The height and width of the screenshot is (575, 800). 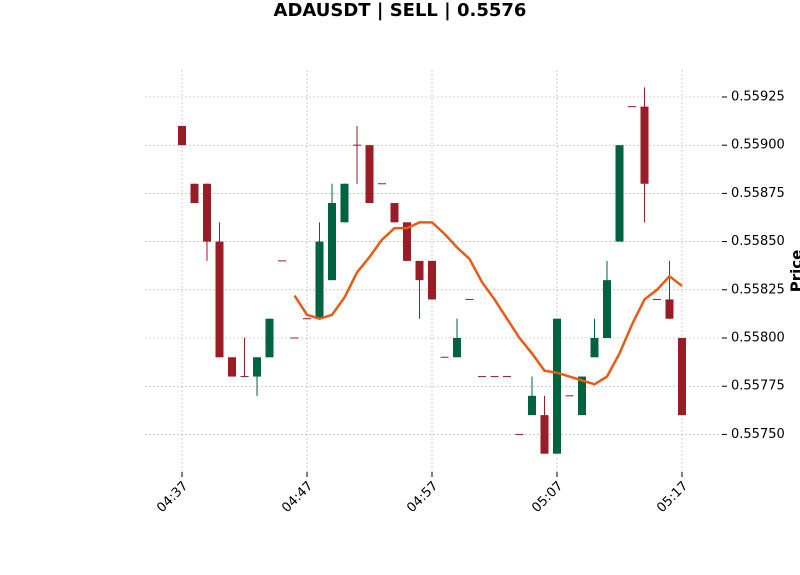 I want to click on x-tick-label: 05:07, so click(x=547, y=497).